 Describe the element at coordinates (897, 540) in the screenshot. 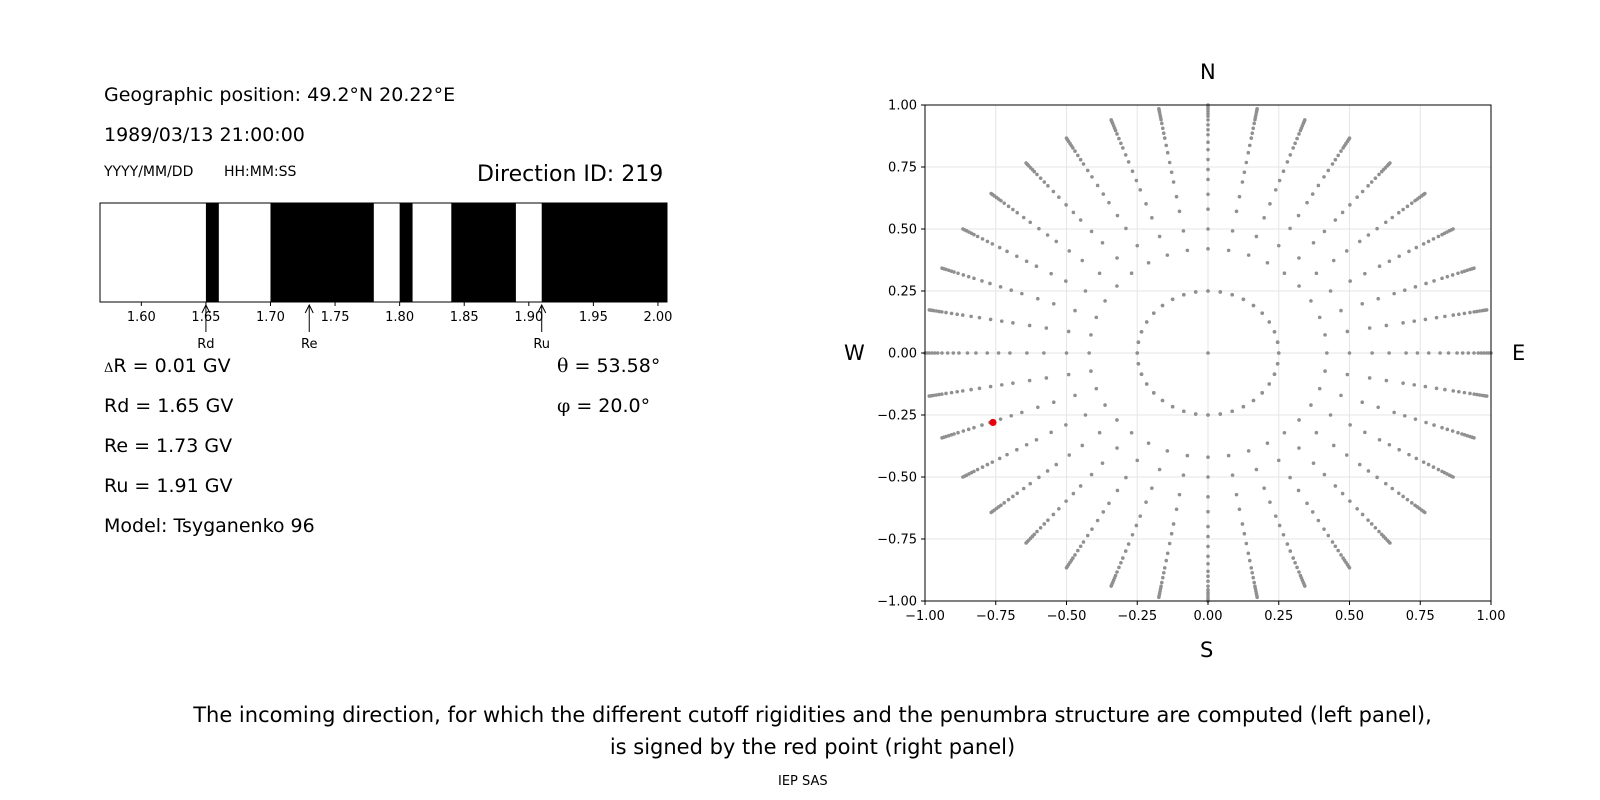

I see `y-tick-label: −0.75` at that location.